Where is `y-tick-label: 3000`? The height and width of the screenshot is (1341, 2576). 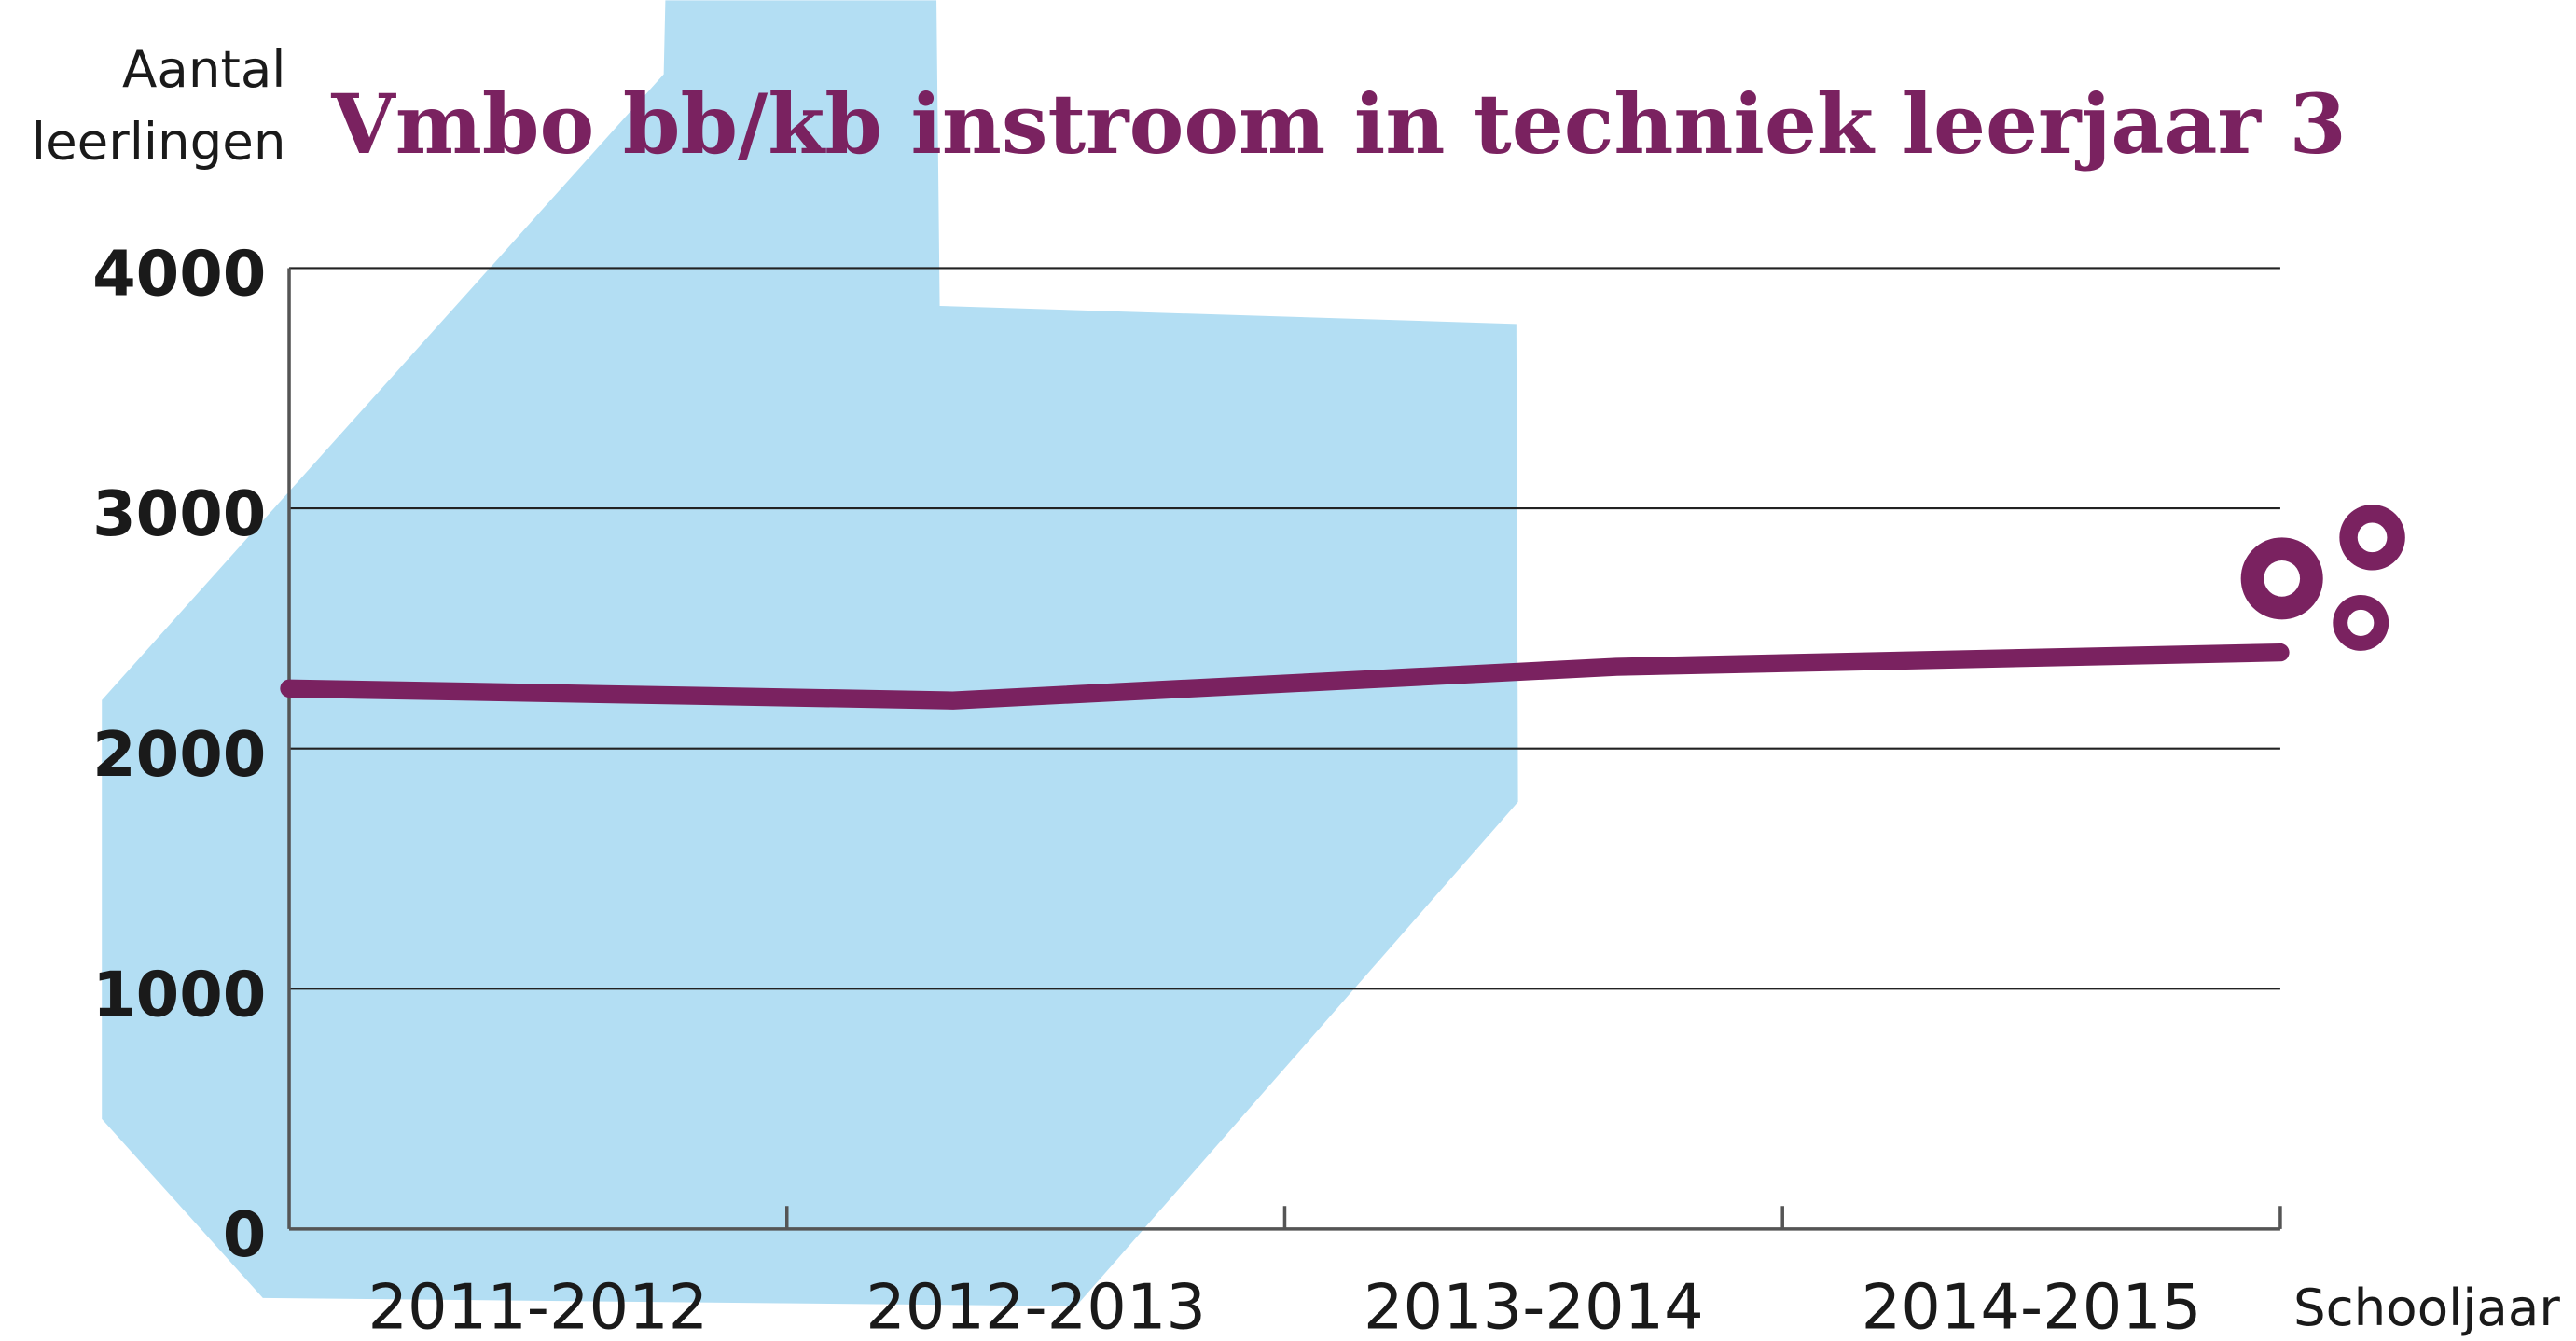
y-tick-label: 3000 is located at coordinates (179, 513).